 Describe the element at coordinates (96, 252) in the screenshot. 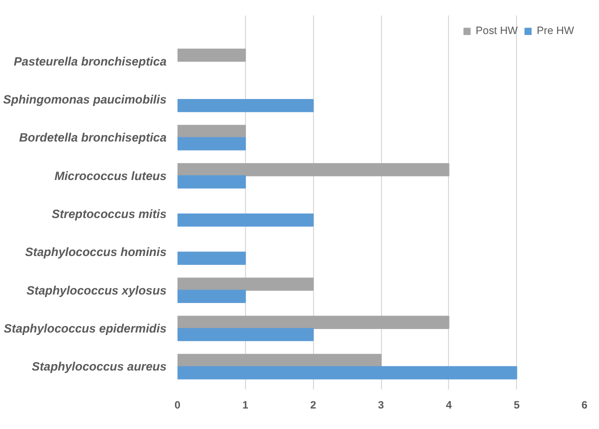

I see `y-tick-label: Staphylococcus hominis` at that location.